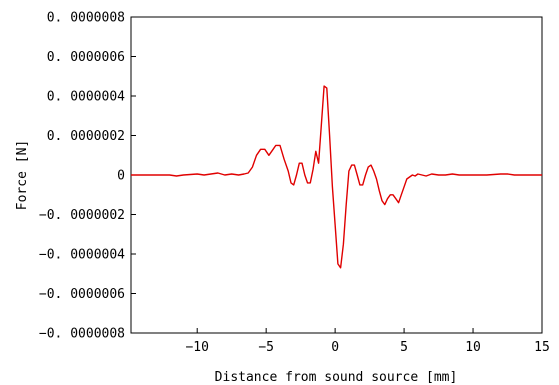 The height and width of the screenshot is (385, 559). Describe the element at coordinates (542, 347) in the screenshot. I see `x-tick-label: 15` at that location.